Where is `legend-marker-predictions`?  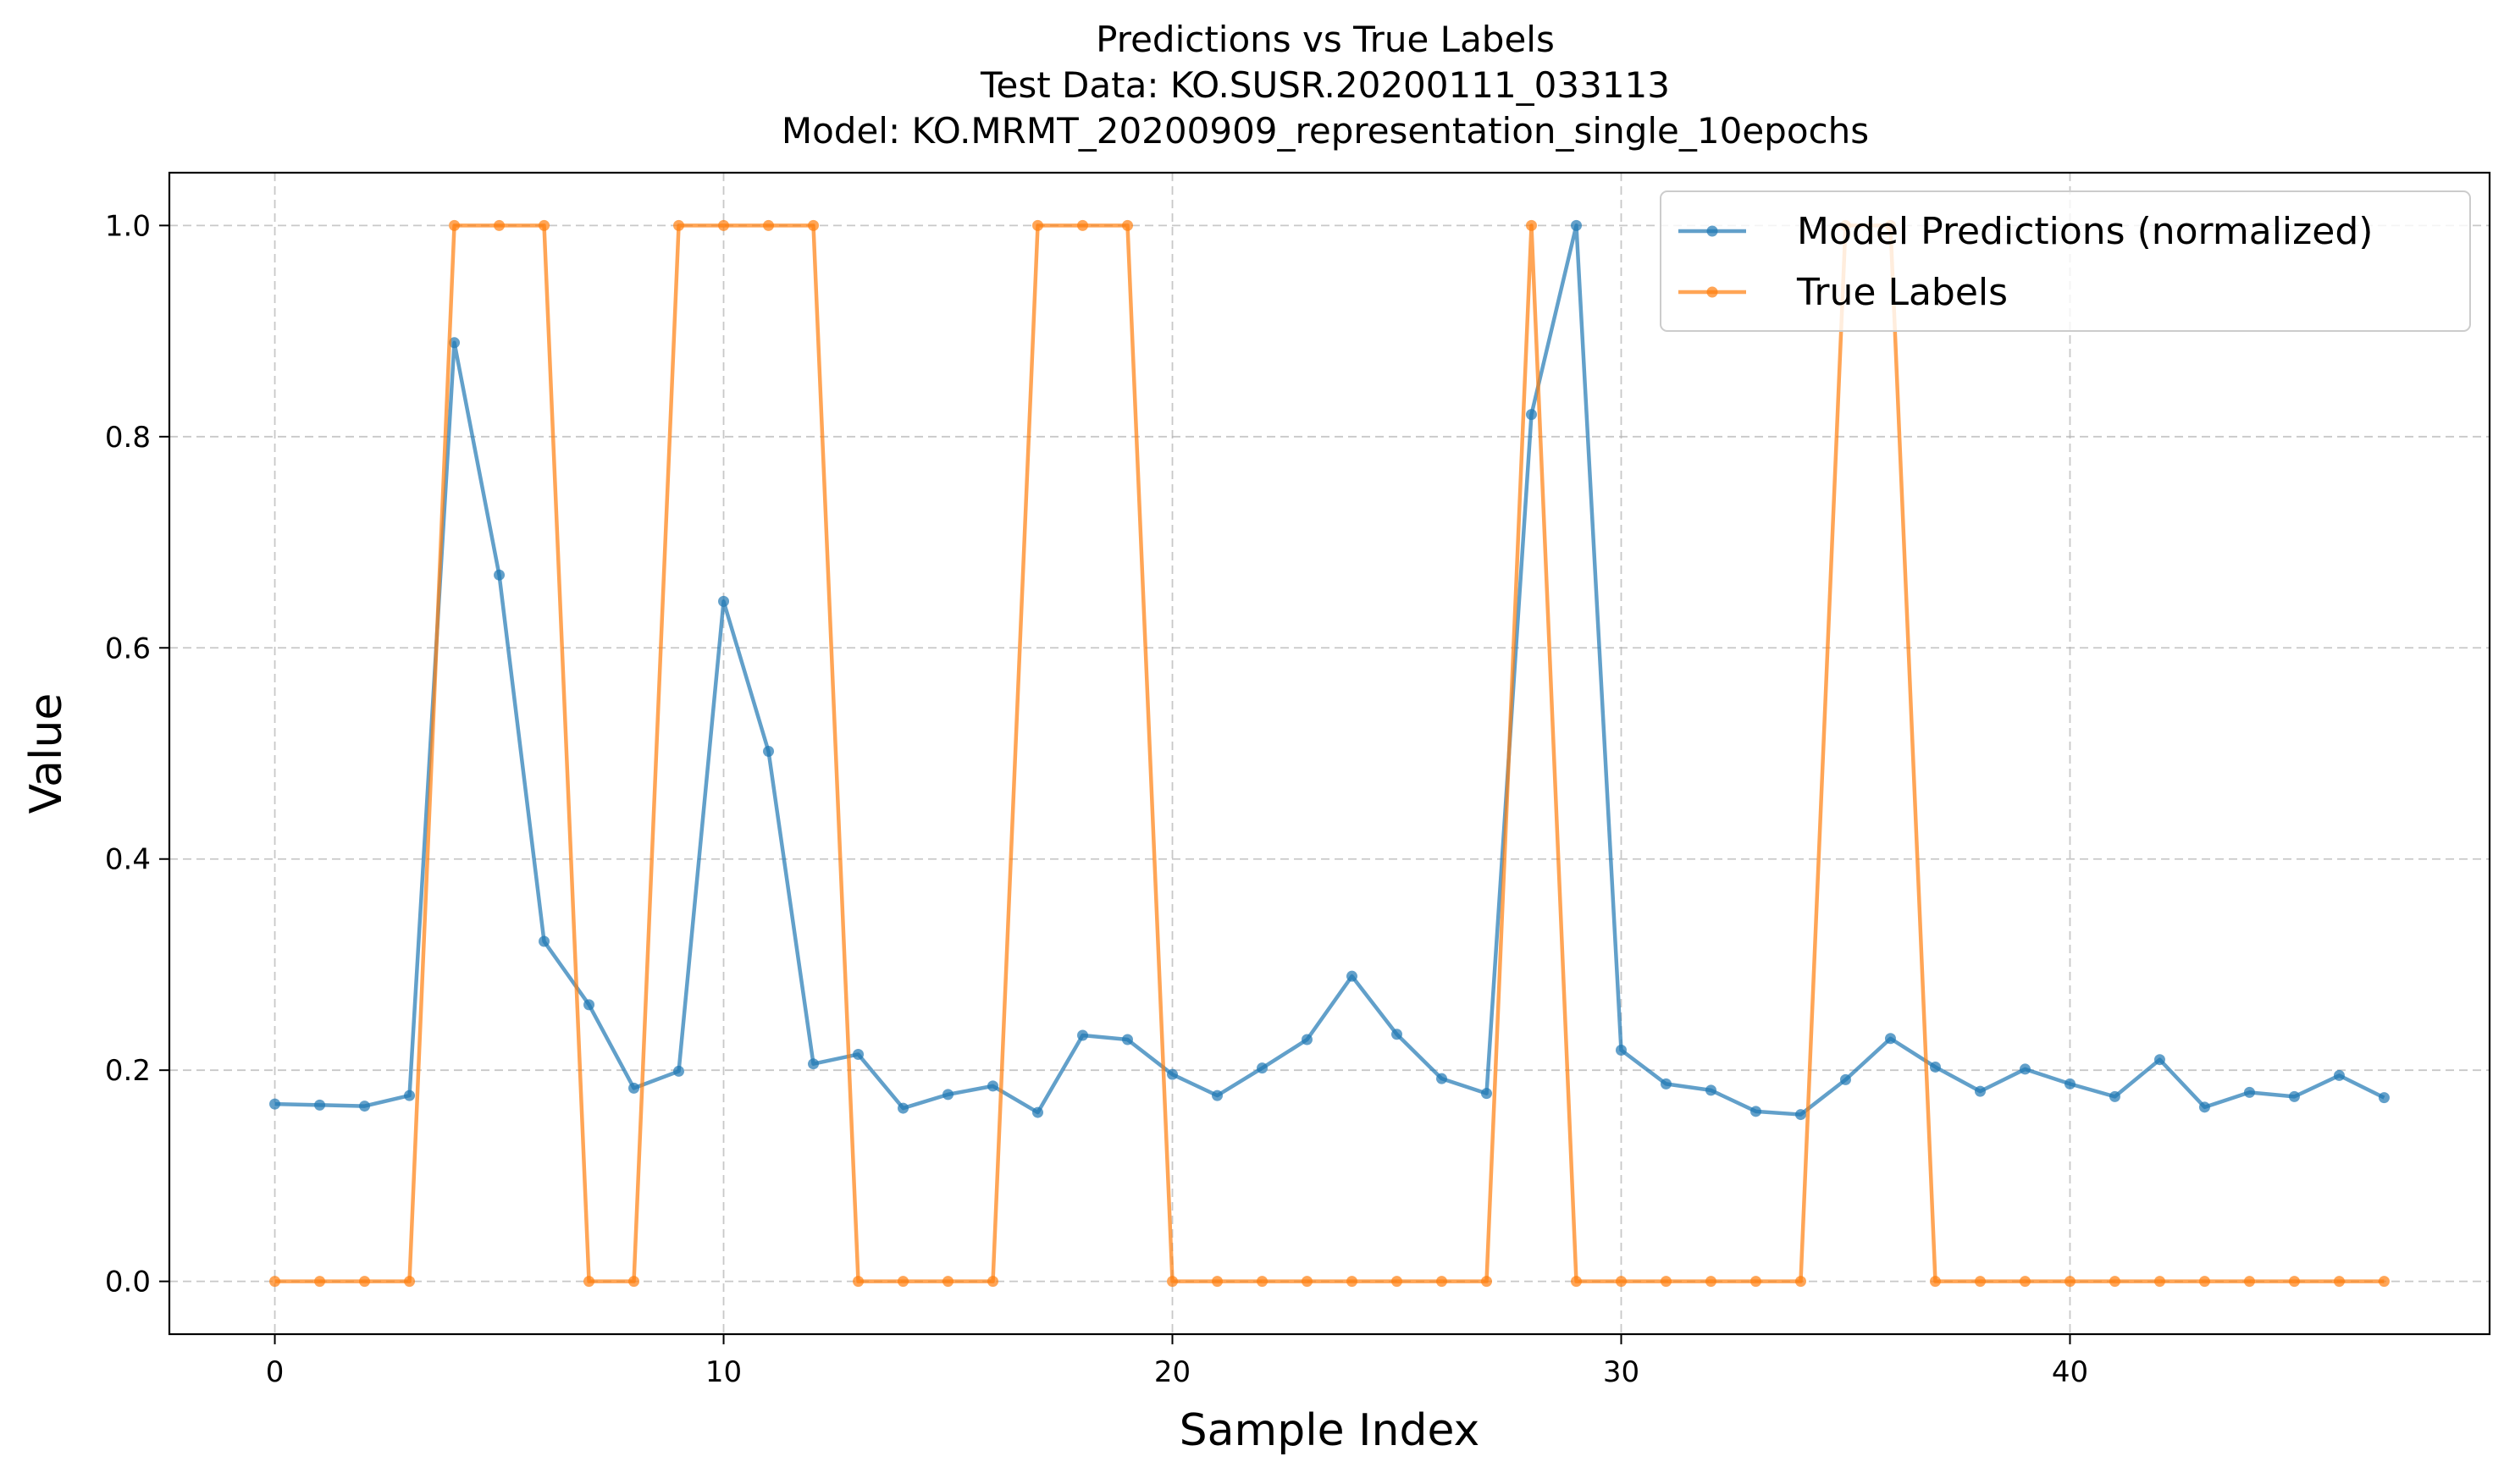
legend-marker-predictions is located at coordinates (1712, 231).